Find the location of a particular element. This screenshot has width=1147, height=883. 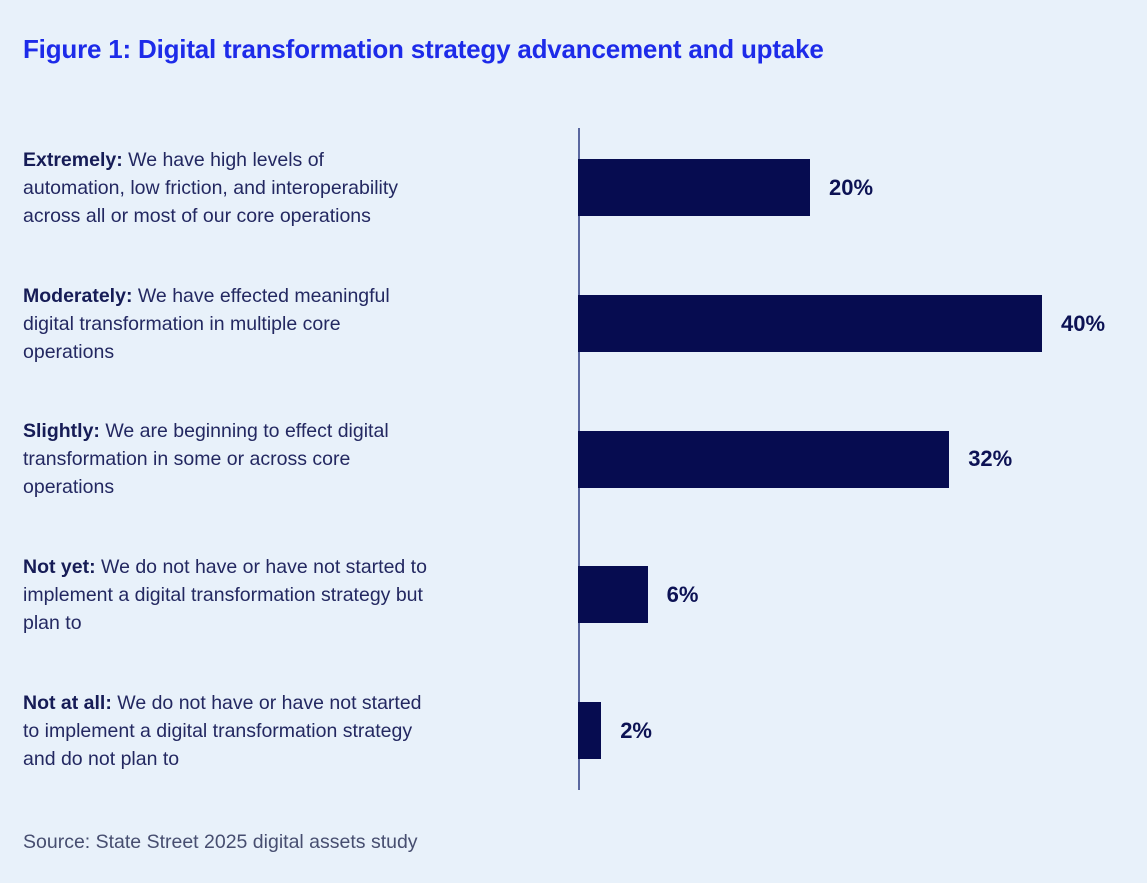

bar-track: 40% is located at coordinates (862, 324).